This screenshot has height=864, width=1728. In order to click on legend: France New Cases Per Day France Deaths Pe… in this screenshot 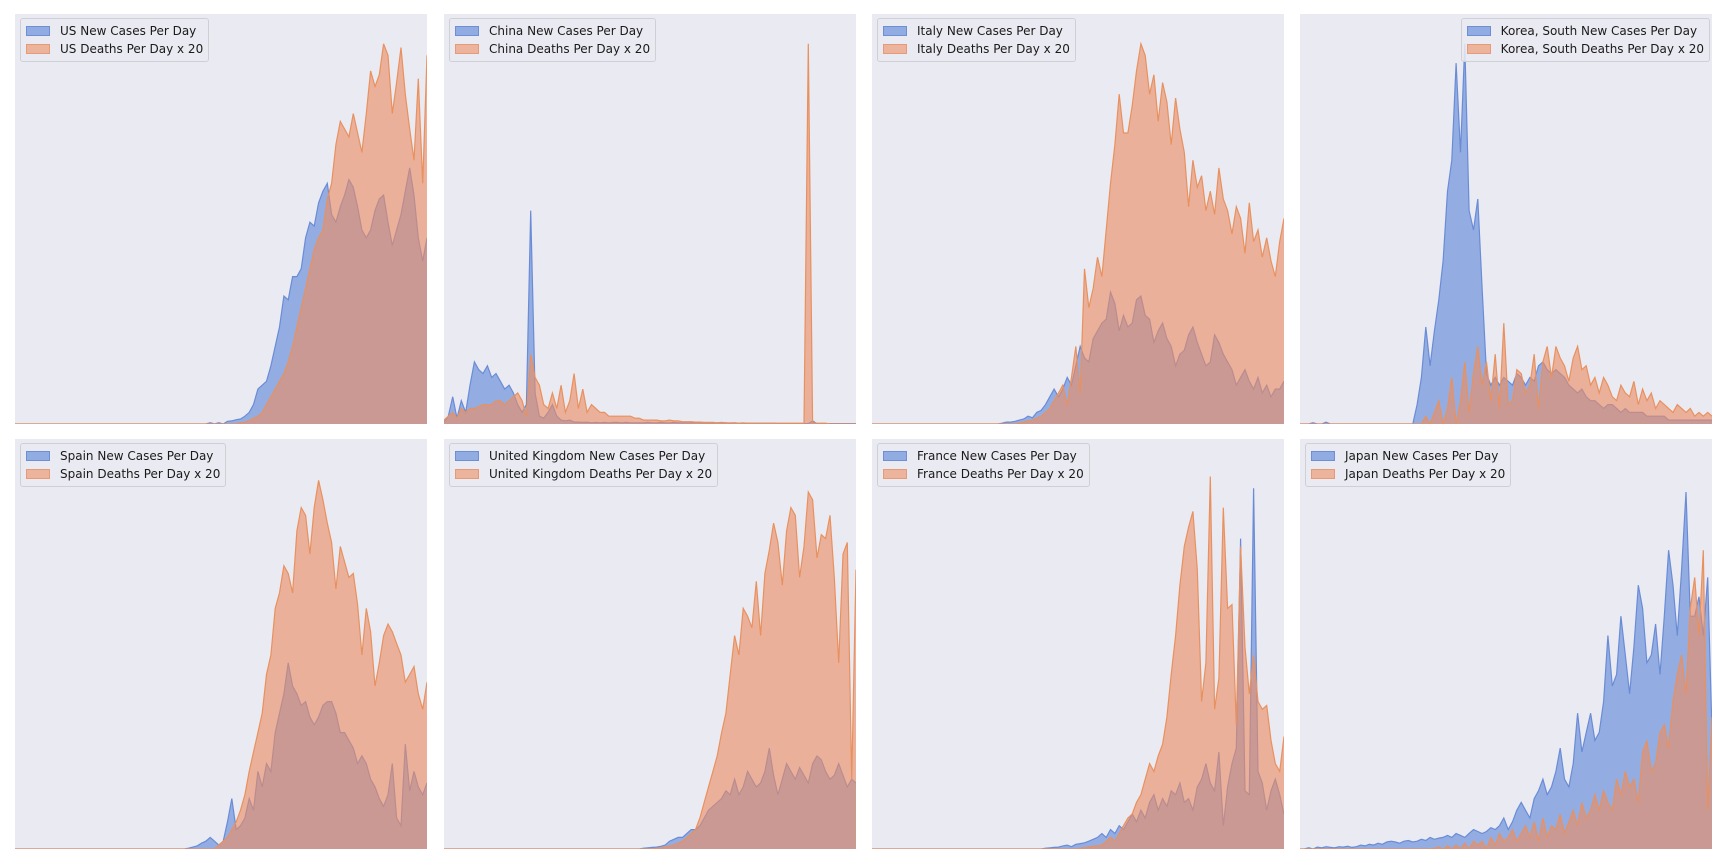, I will do `click(983, 465)`.